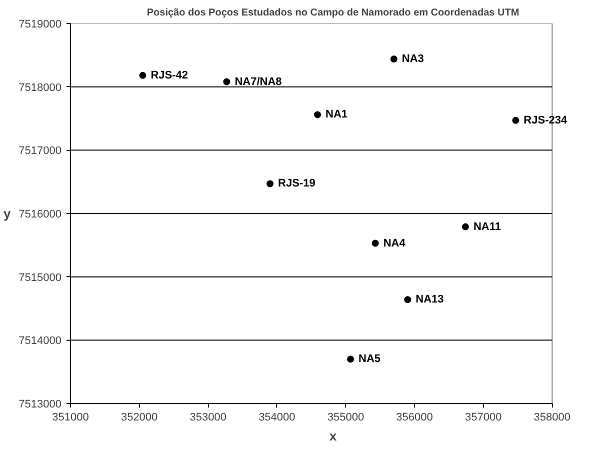 The image size is (605, 451). I want to click on annotation: RJS-234, so click(546, 120).